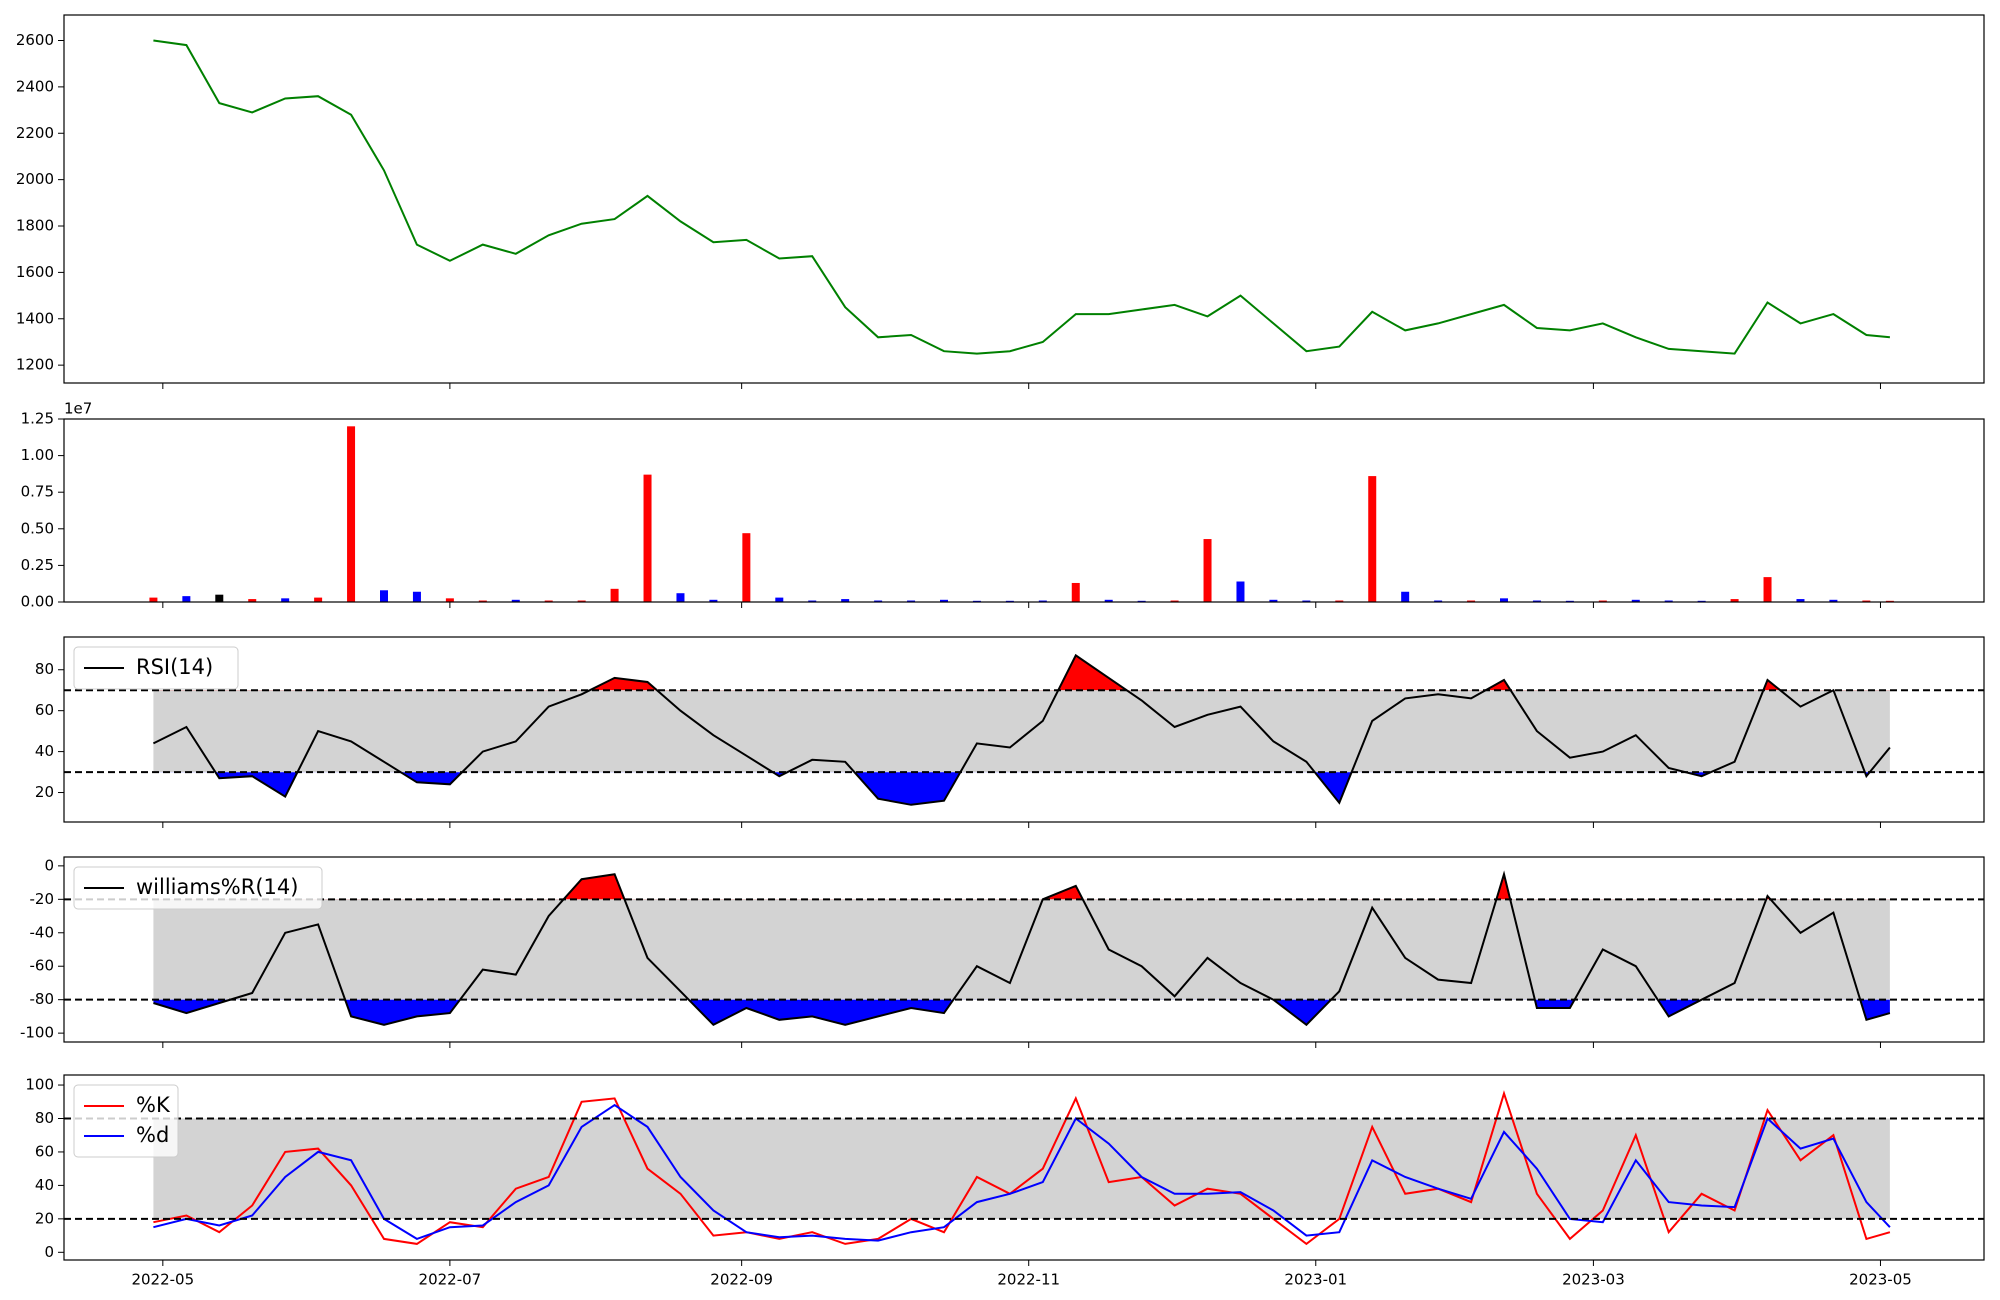  Describe the element at coordinates (153, 1105) in the screenshot. I see `legend-label: %K` at that location.